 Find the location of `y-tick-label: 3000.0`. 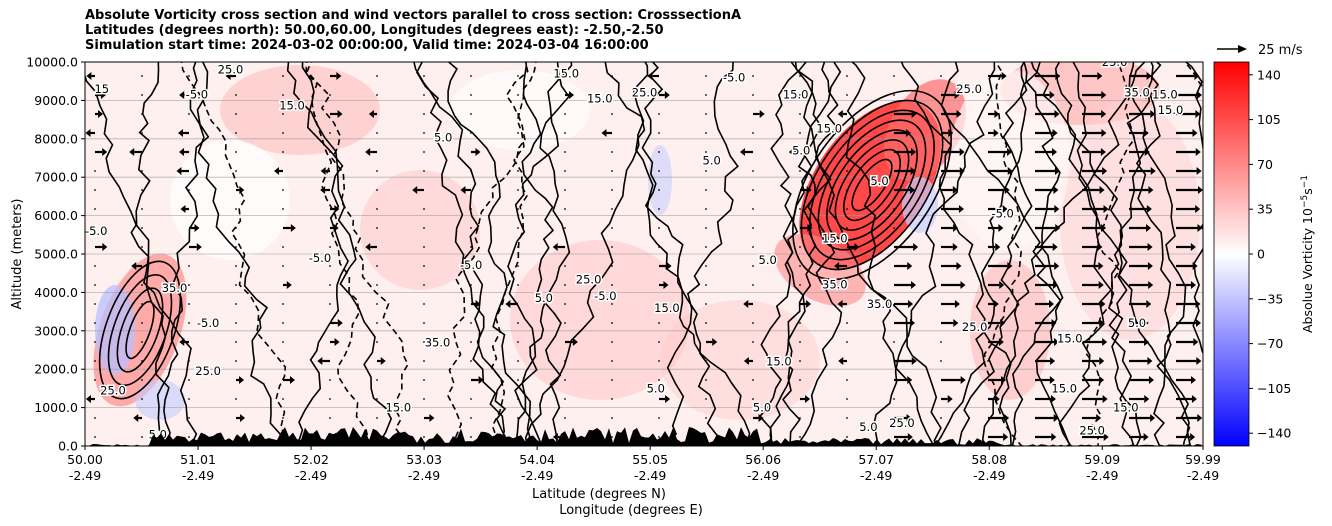

y-tick-label: 3000.0 is located at coordinates (56, 330).